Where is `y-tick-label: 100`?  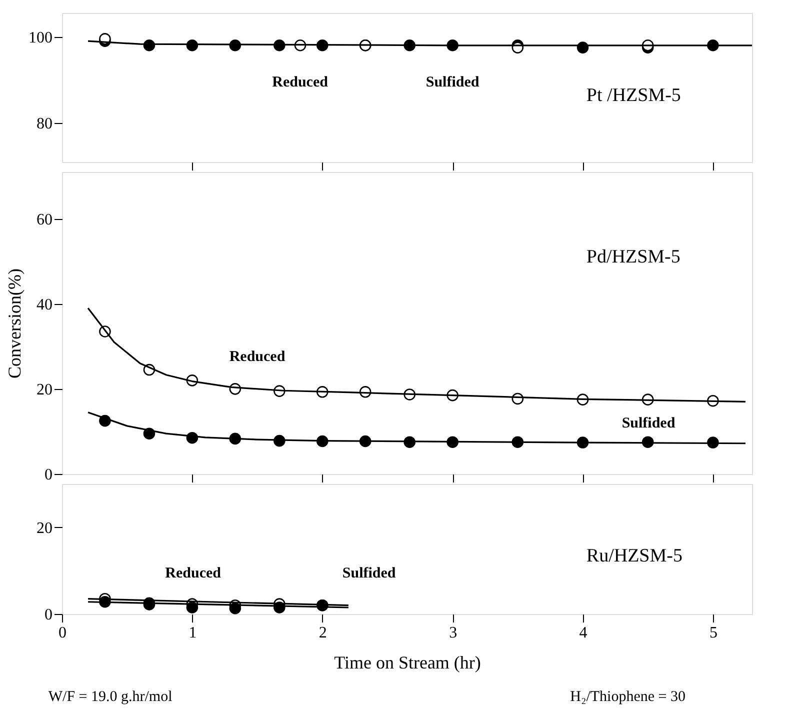 y-tick-label: 100 is located at coordinates (40, 37).